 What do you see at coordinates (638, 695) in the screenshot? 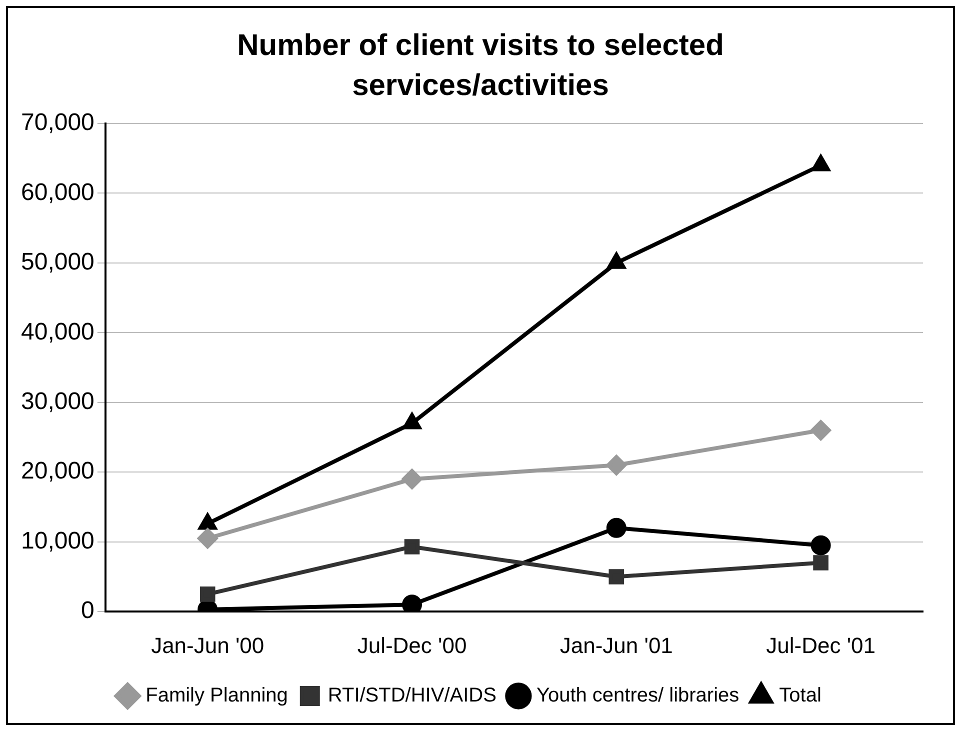
I see `legend-label: Youth centres/ libraries` at bounding box center [638, 695].